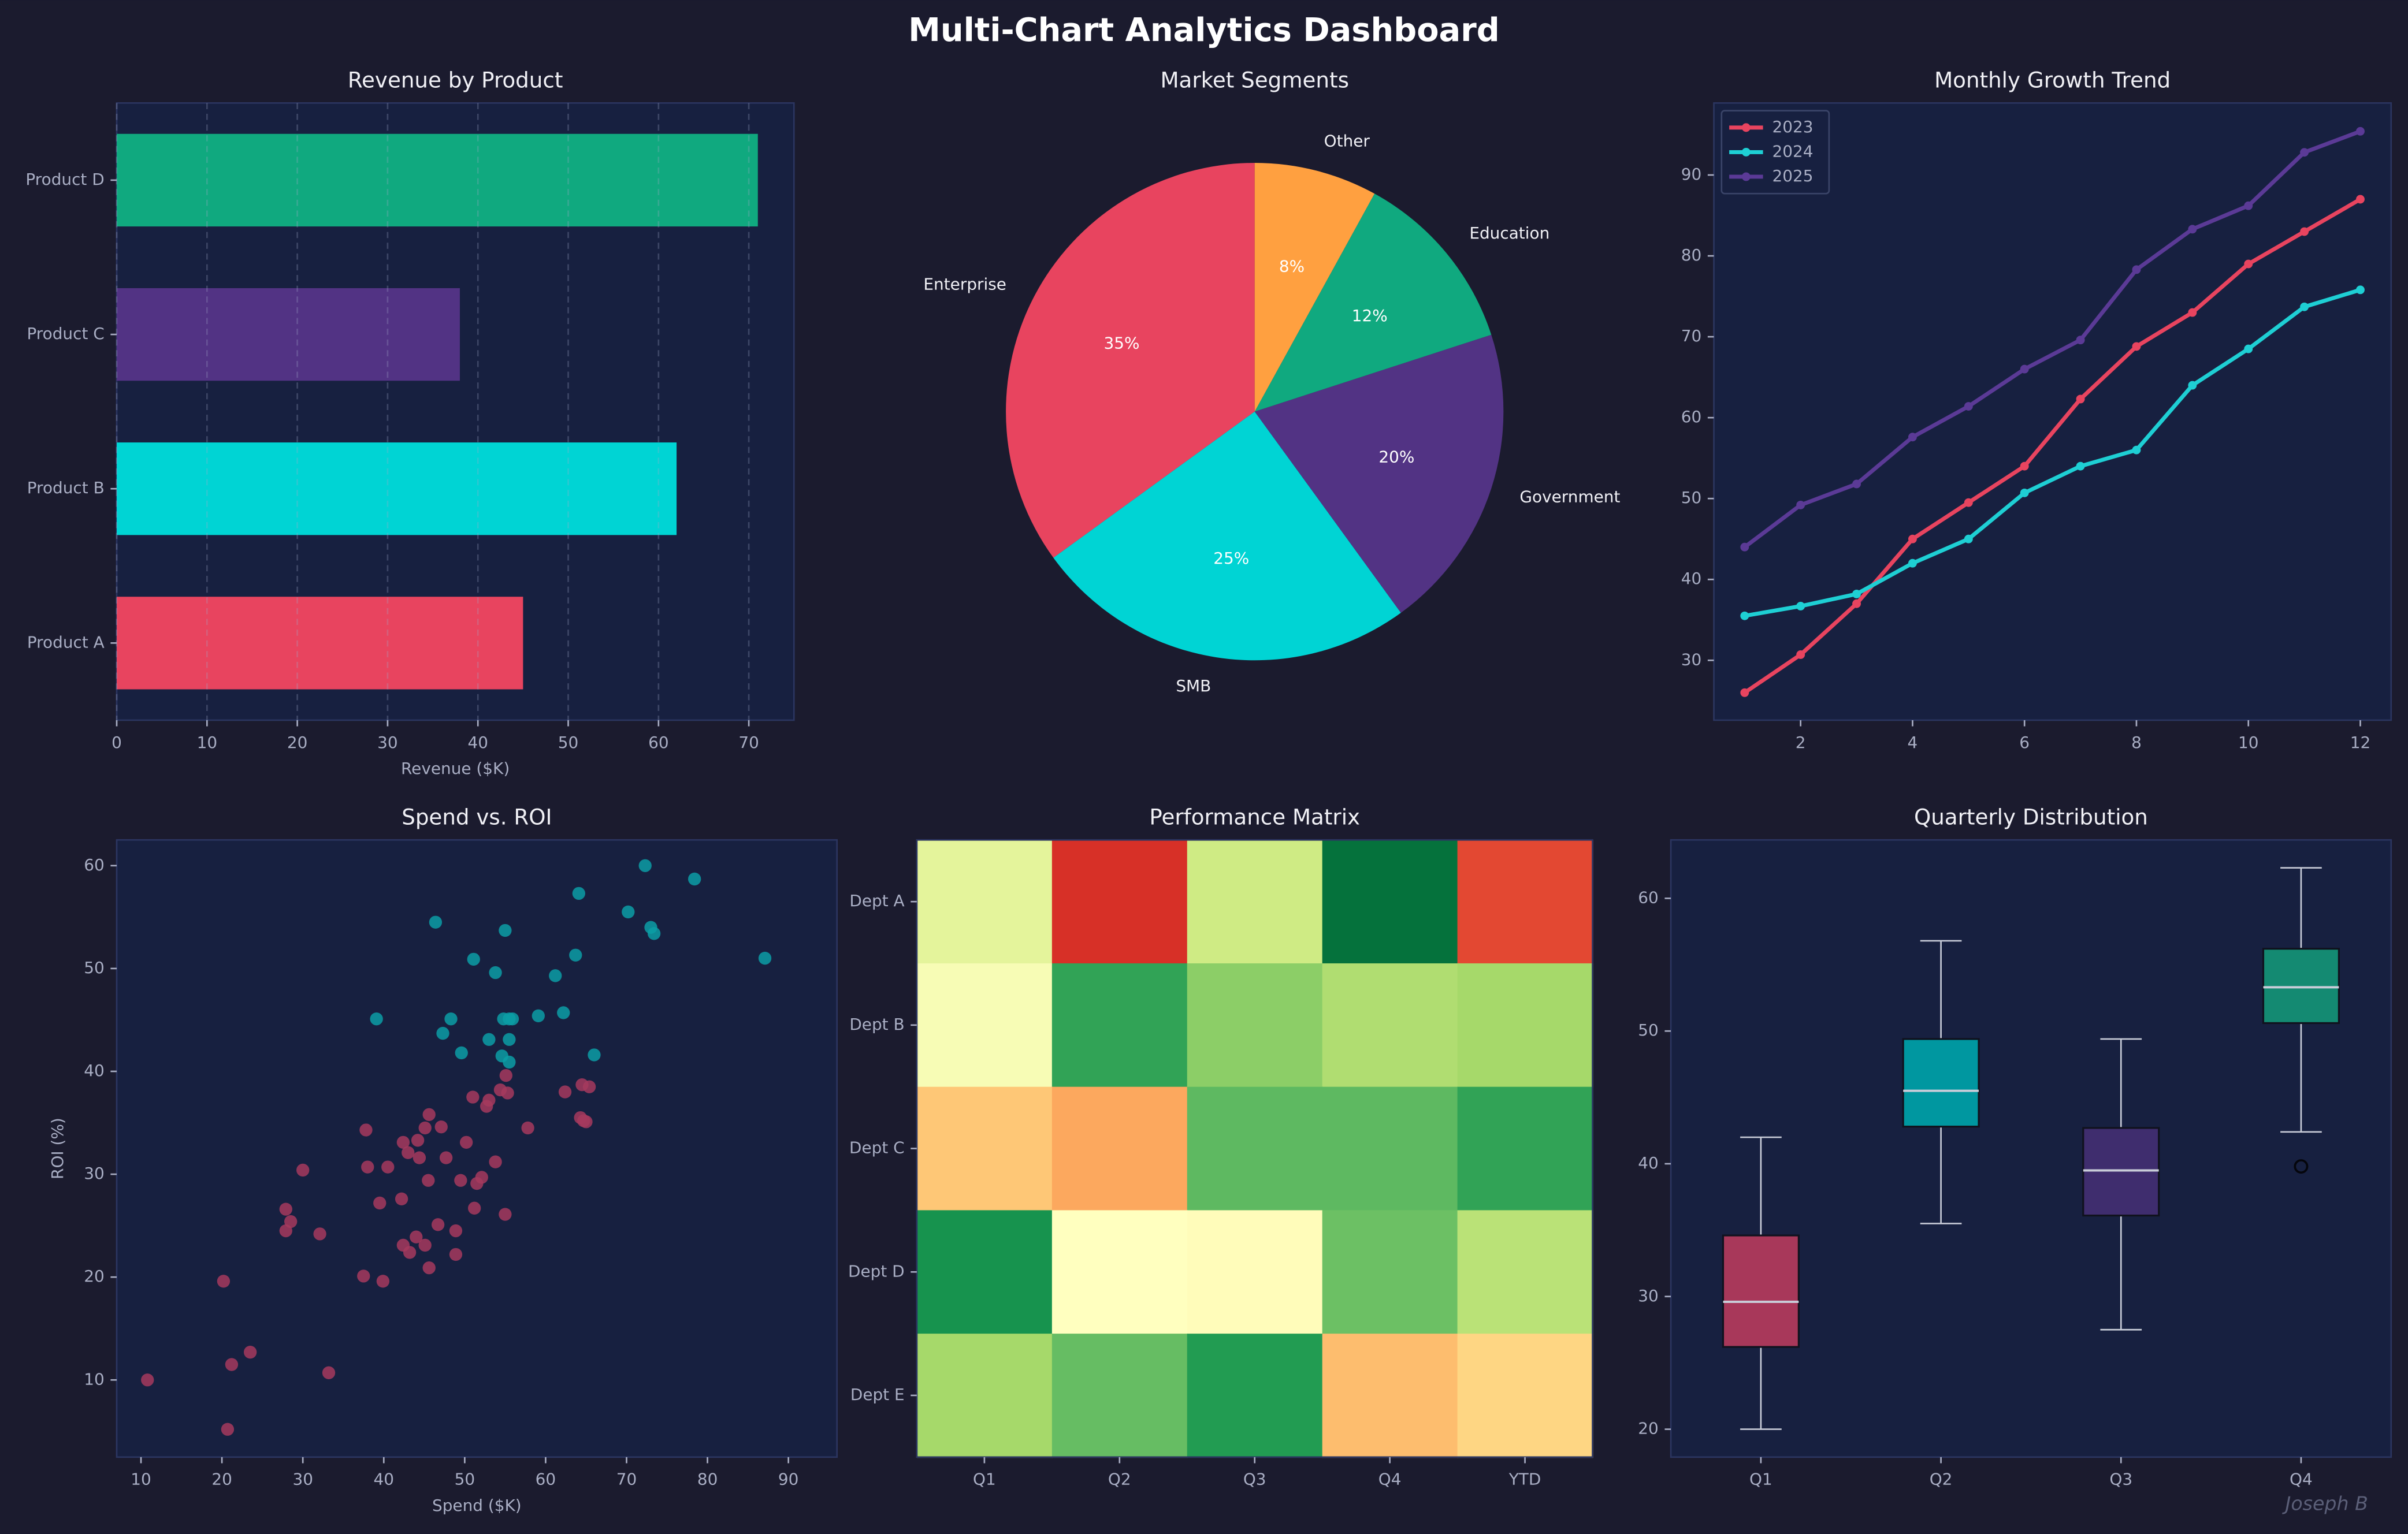 The width and height of the screenshot is (2408, 1534). I want to click on x-tick-label: Q4, so click(2301, 1479).